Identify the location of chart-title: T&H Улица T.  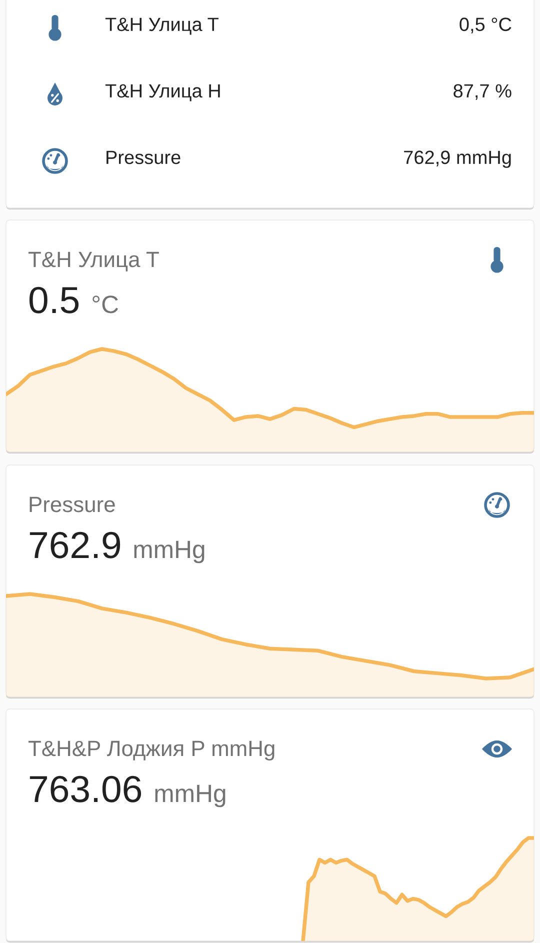
(93, 262).